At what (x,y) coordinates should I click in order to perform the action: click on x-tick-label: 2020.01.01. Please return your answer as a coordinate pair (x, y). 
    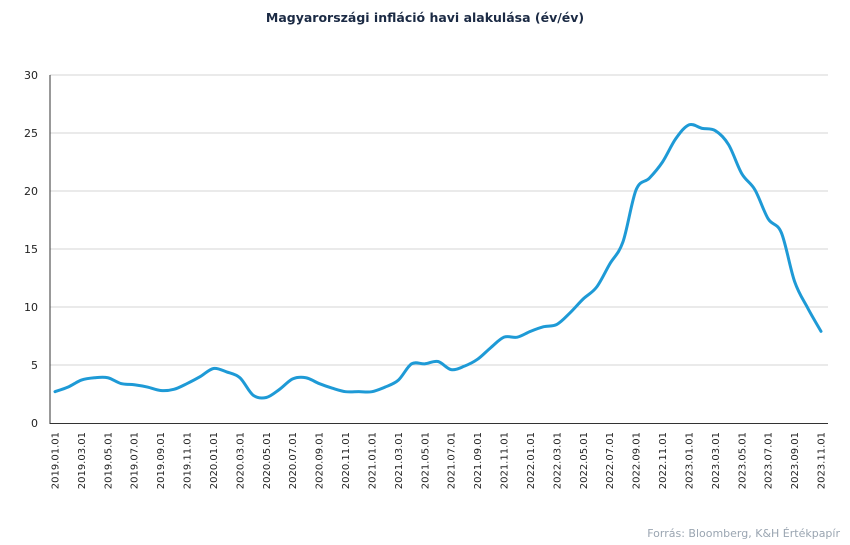
    Looking at the image, I should click on (214, 460).